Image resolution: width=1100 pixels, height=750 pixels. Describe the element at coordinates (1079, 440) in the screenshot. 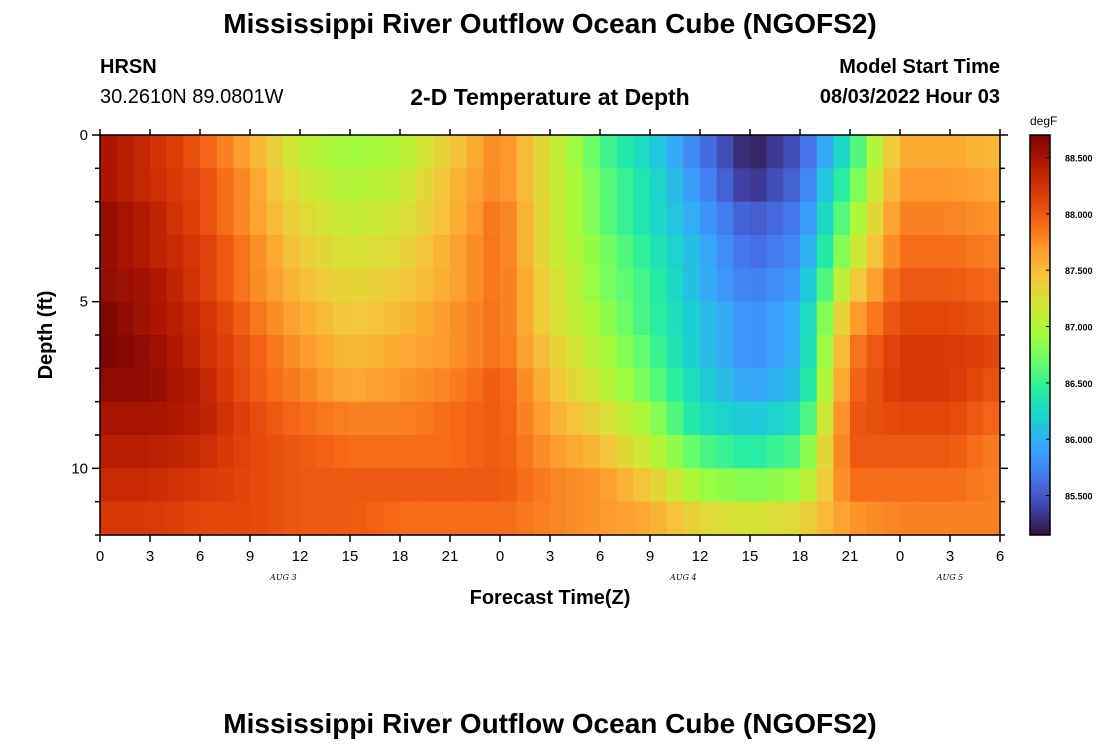

I see `colorbar-tick-label: 86.000` at that location.